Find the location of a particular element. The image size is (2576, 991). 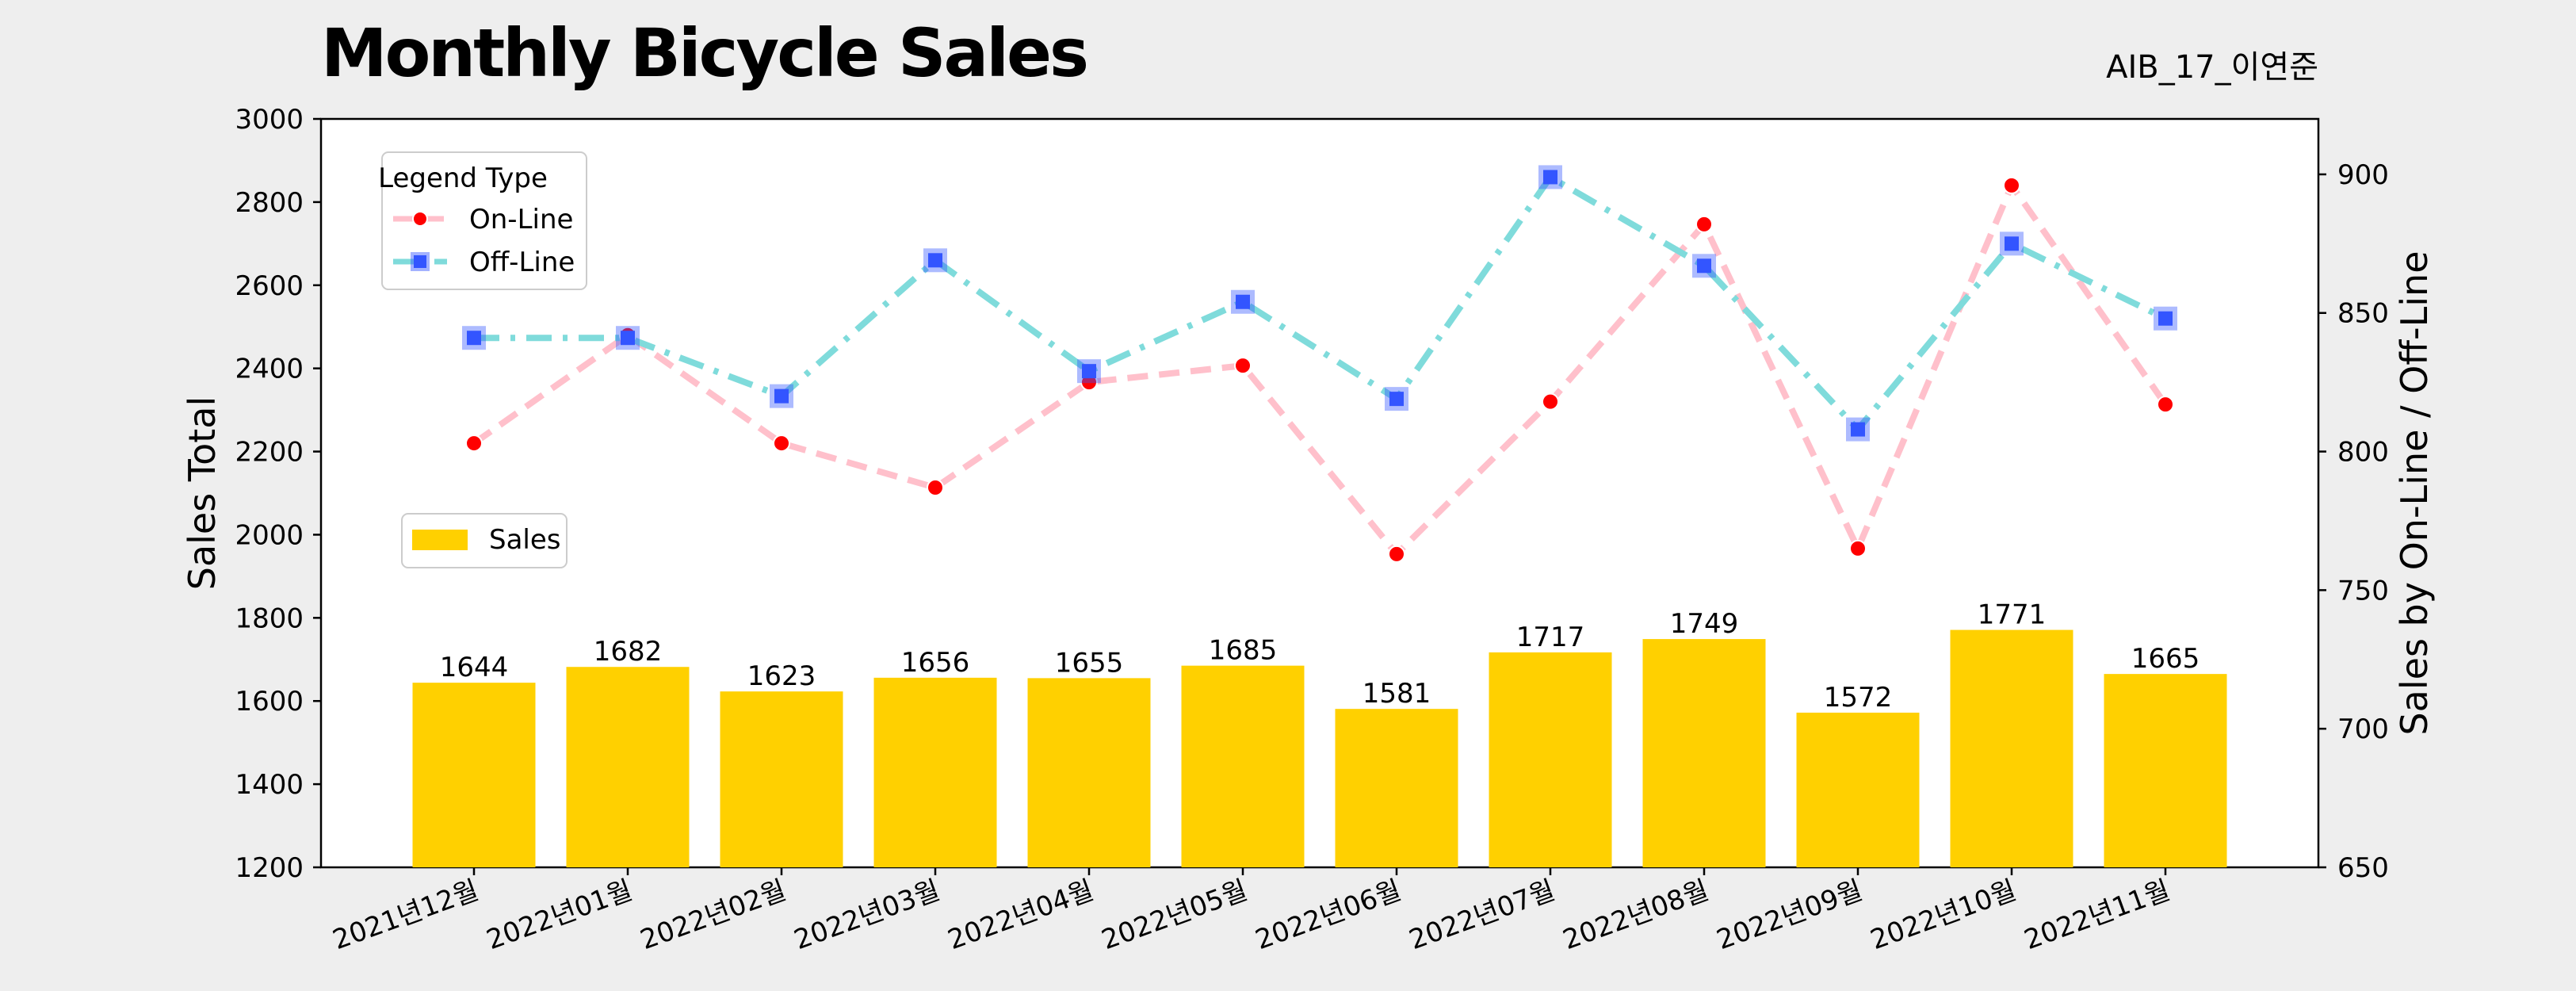

bar-value-label: 1644 is located at coordinates (475, 667).